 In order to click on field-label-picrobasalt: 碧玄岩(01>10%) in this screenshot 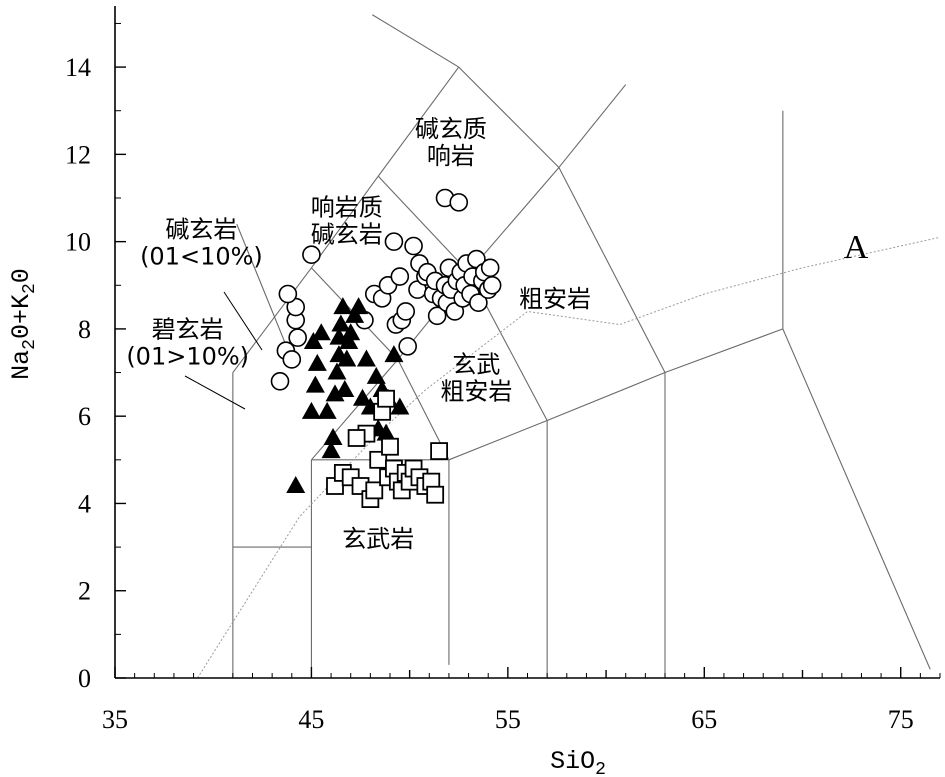, I will do `click(187, 343)`.